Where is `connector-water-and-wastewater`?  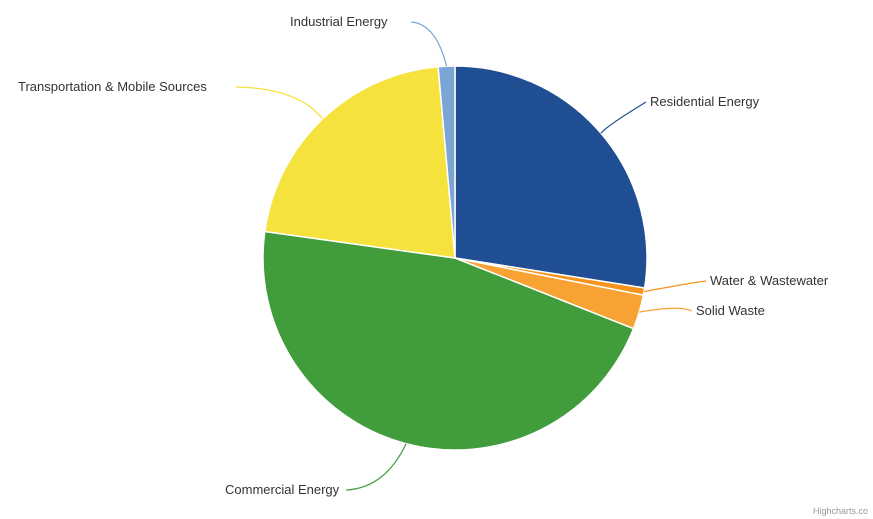 connector-water-and-wastewater is located at coordinates (675, 286).